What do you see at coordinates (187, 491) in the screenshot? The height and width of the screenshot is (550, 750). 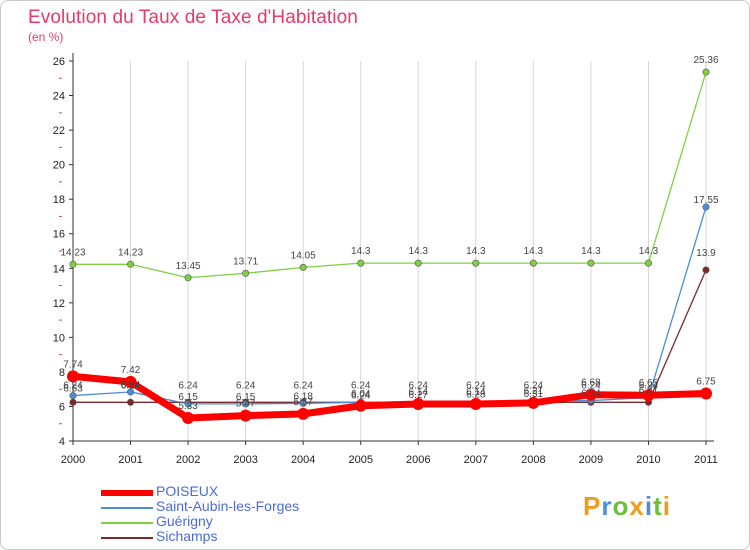 I see `legend-label: POISEUX` at bounding box center [187, 491].